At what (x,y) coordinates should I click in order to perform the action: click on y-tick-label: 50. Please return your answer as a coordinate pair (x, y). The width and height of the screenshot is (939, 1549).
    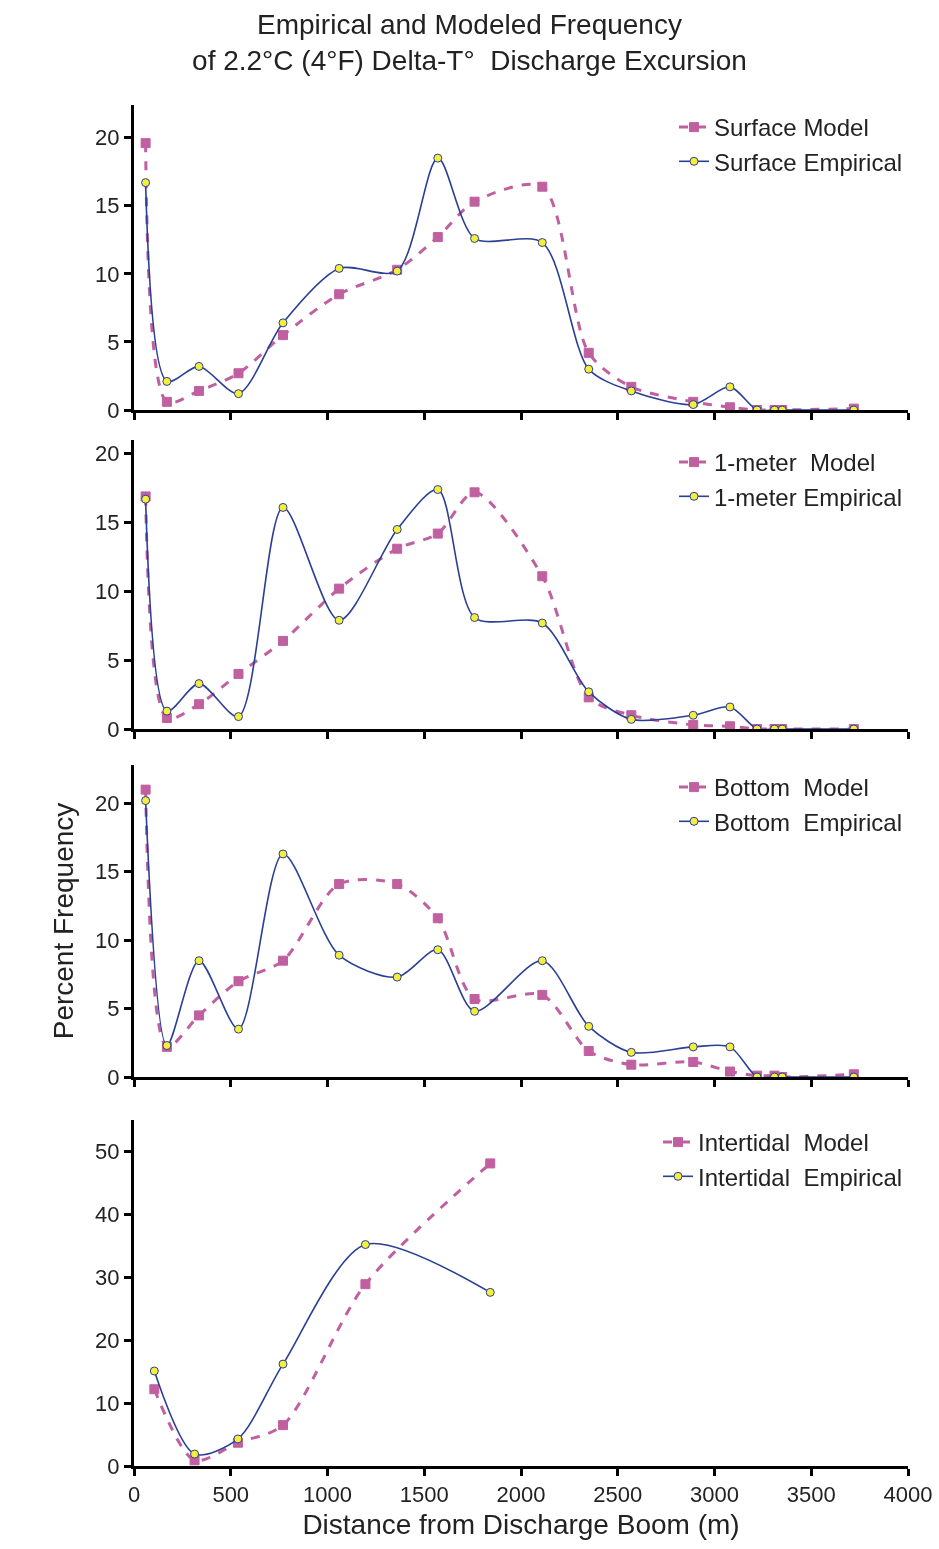
    Looking at the image, I should click on (107, 1152).